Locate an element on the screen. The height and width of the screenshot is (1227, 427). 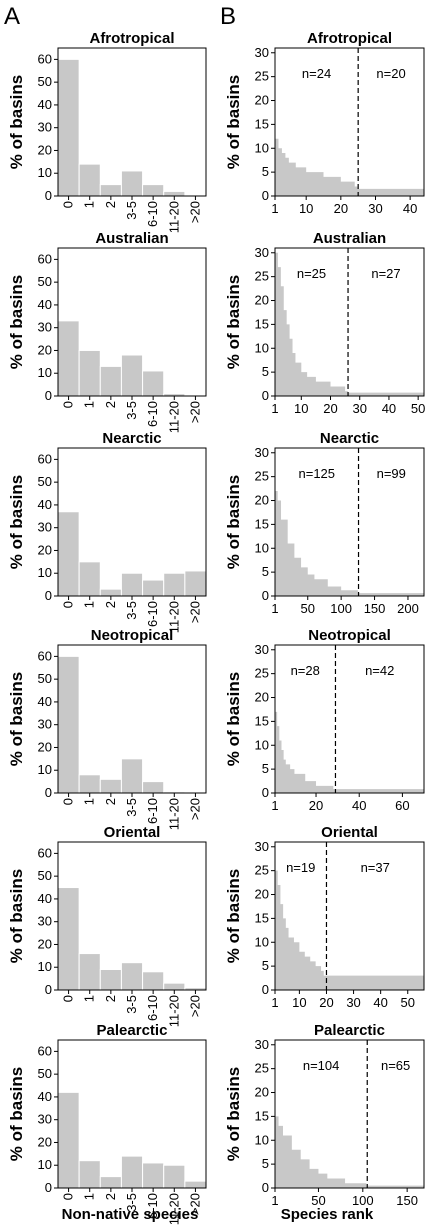
x-tick-label: 100 is located at coordinates (341, 608).